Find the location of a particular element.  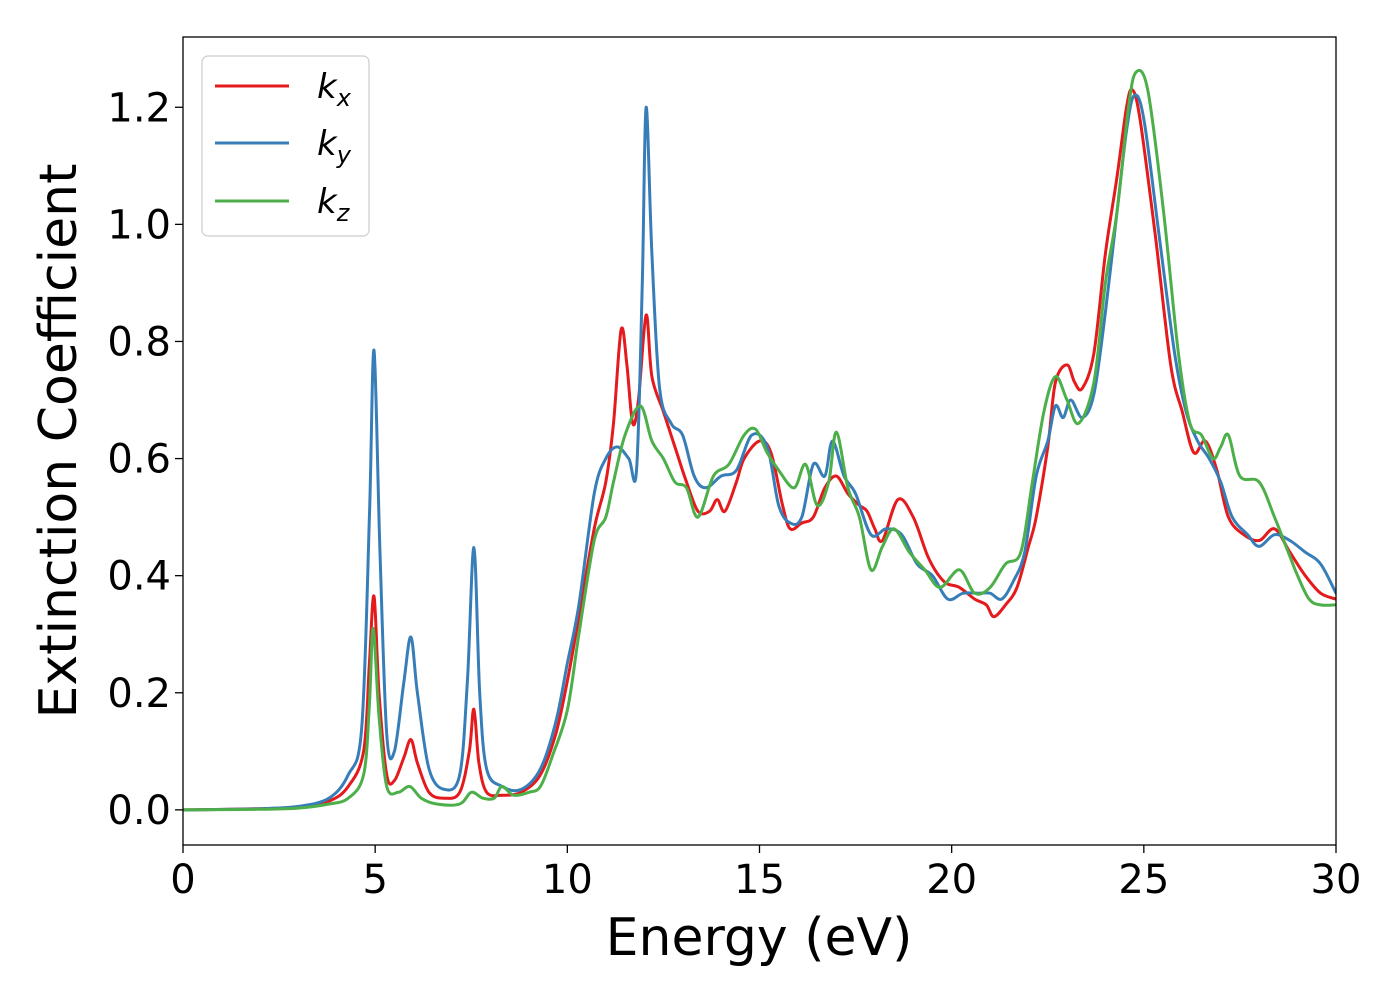

legend-label-subscript: y is located at coordinates (344, 155).